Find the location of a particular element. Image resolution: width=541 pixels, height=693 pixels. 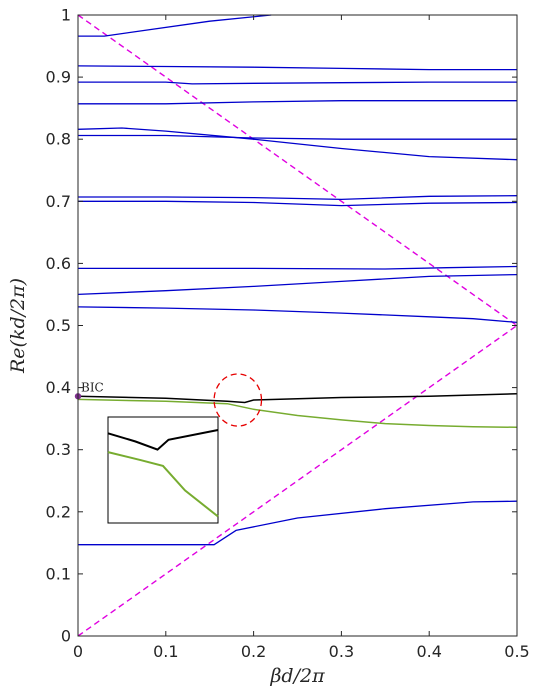

x-tick-label: 0.4 is located at coordinates (428, 651).